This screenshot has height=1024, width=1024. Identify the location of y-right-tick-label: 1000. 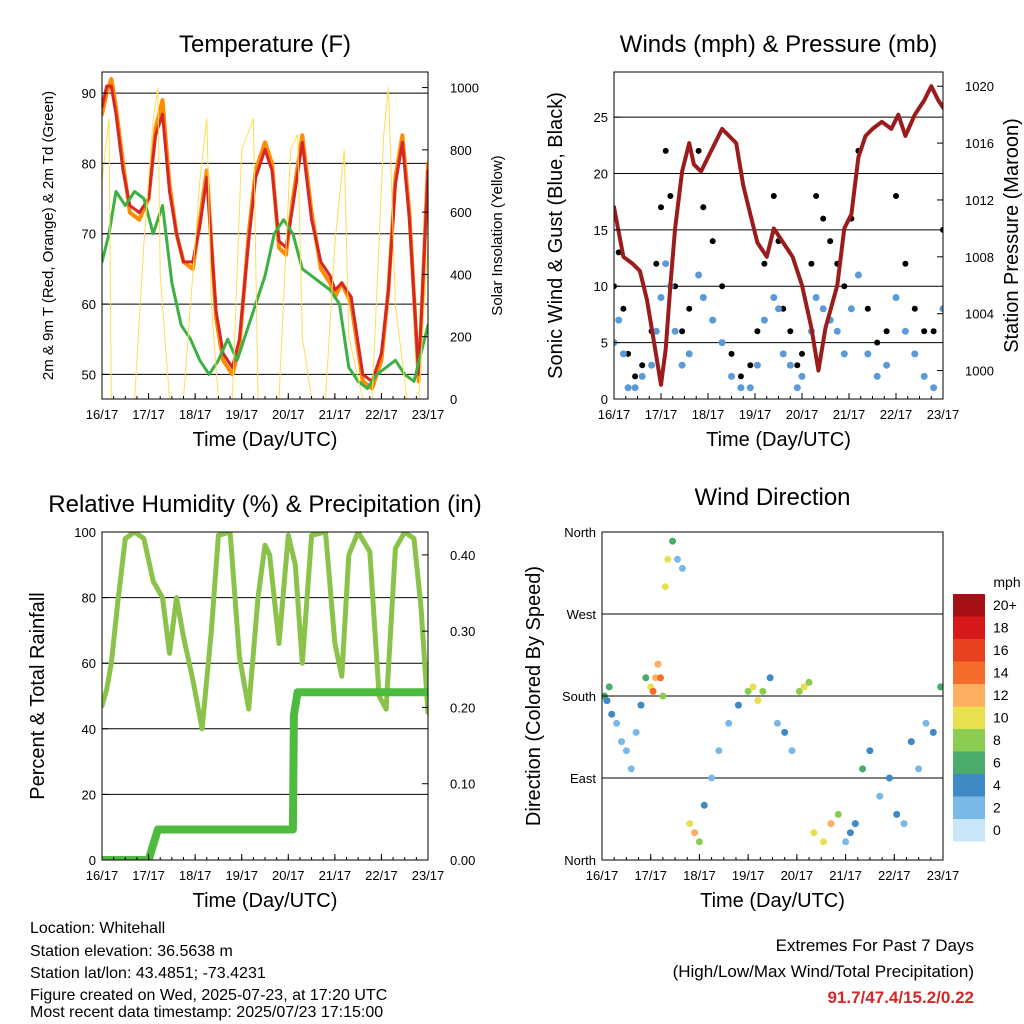
(979, 371).